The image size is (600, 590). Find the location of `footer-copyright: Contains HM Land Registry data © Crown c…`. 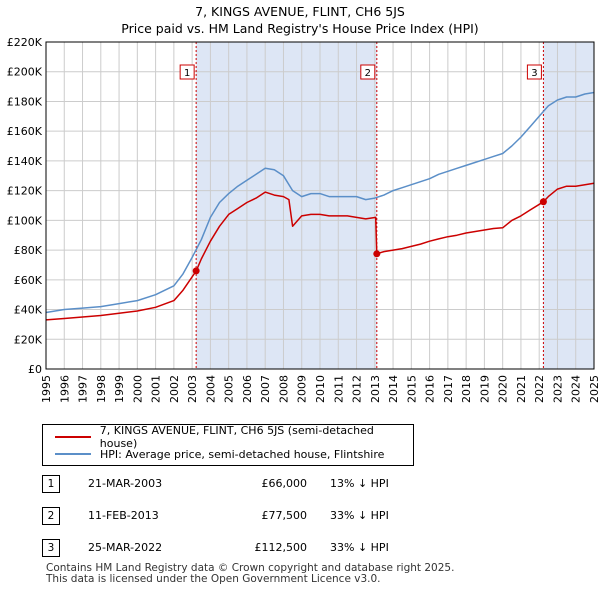

footer-copyright: Contains HM Land Registry data © Crown c… is located at coordinates (250, 568).